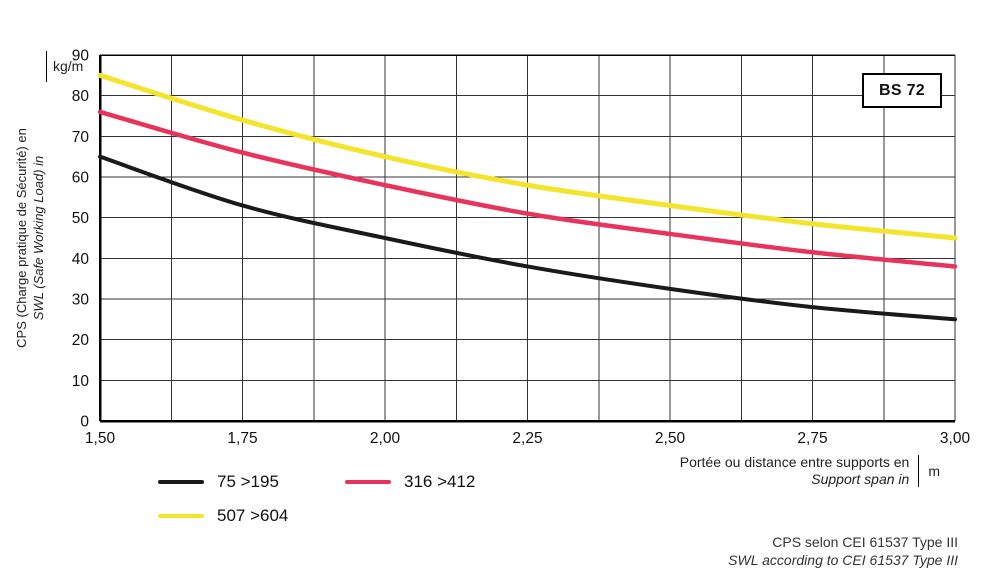  What do you see at coordinates (843, 560) in the screenshot?
I see `footer-note-en: SWL according to CEI 61537 Type III` at bounding box center [843, 560].